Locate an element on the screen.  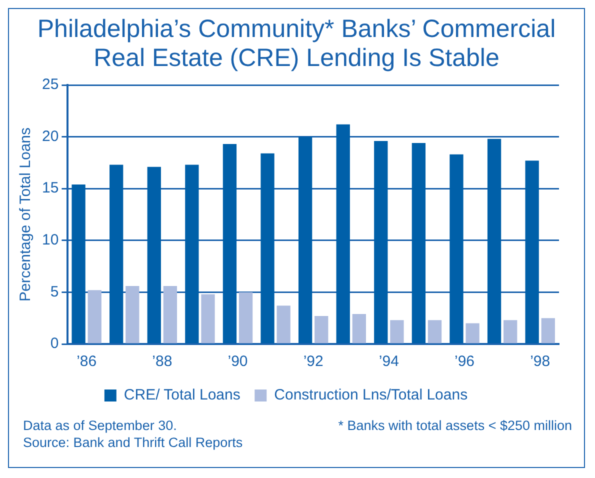
y-tick-label: 5 is located at coordinates (54, 291).